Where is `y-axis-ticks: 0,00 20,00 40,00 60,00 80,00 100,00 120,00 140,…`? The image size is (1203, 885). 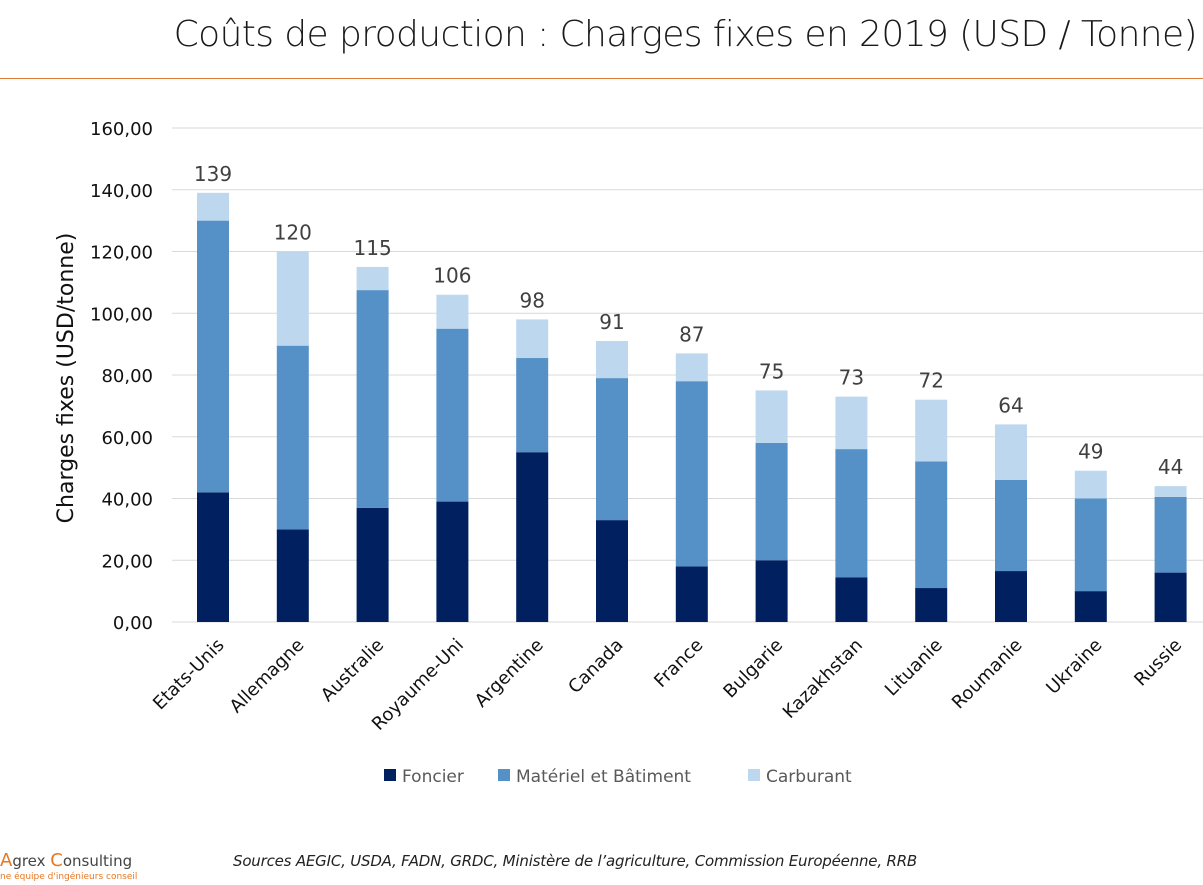
y-axis-ticks: 0,00 20,00 40,00 60,00 80,00 100,00 120,00 140,… is located at coordinates (121, 376).